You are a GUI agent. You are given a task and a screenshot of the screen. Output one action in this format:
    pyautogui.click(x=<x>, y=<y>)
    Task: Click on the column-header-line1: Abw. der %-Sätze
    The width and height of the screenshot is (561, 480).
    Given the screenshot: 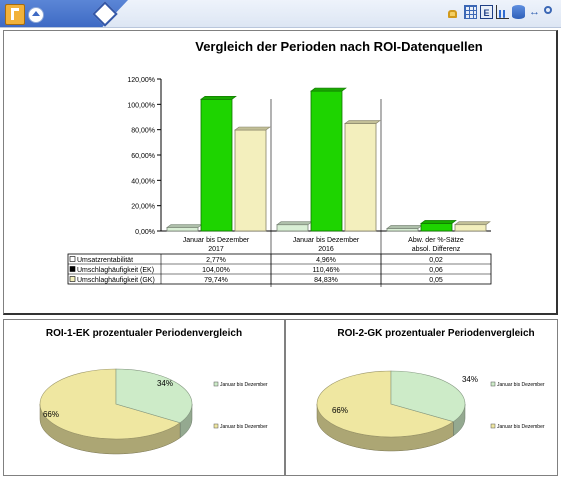 What is the action you would take?
    pyautogui.click(x=436, y=240)
    